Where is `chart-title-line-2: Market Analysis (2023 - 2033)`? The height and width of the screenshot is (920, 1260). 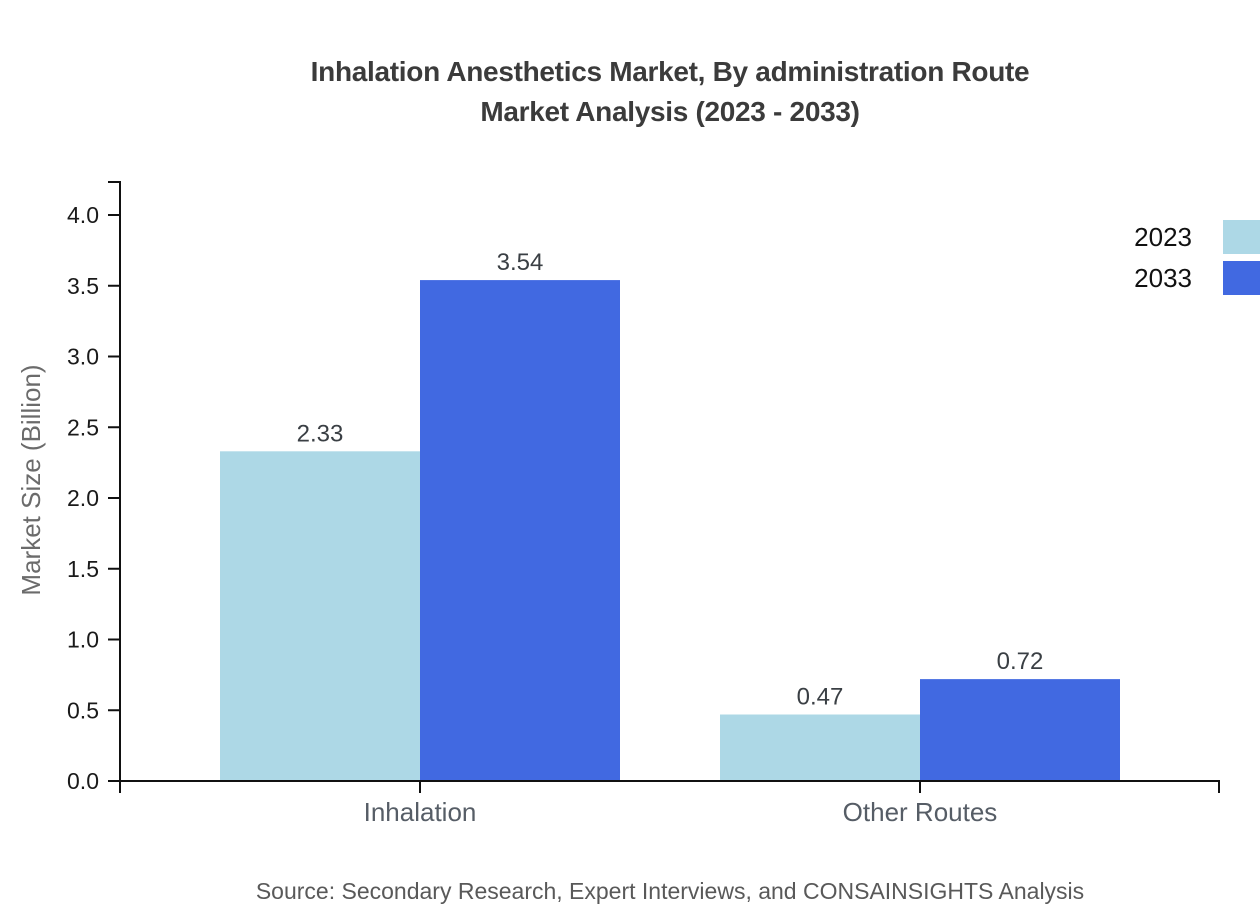
chart-title-line-2: Market Analysis (2023 - 2033) is located at coordinates (670, 111).